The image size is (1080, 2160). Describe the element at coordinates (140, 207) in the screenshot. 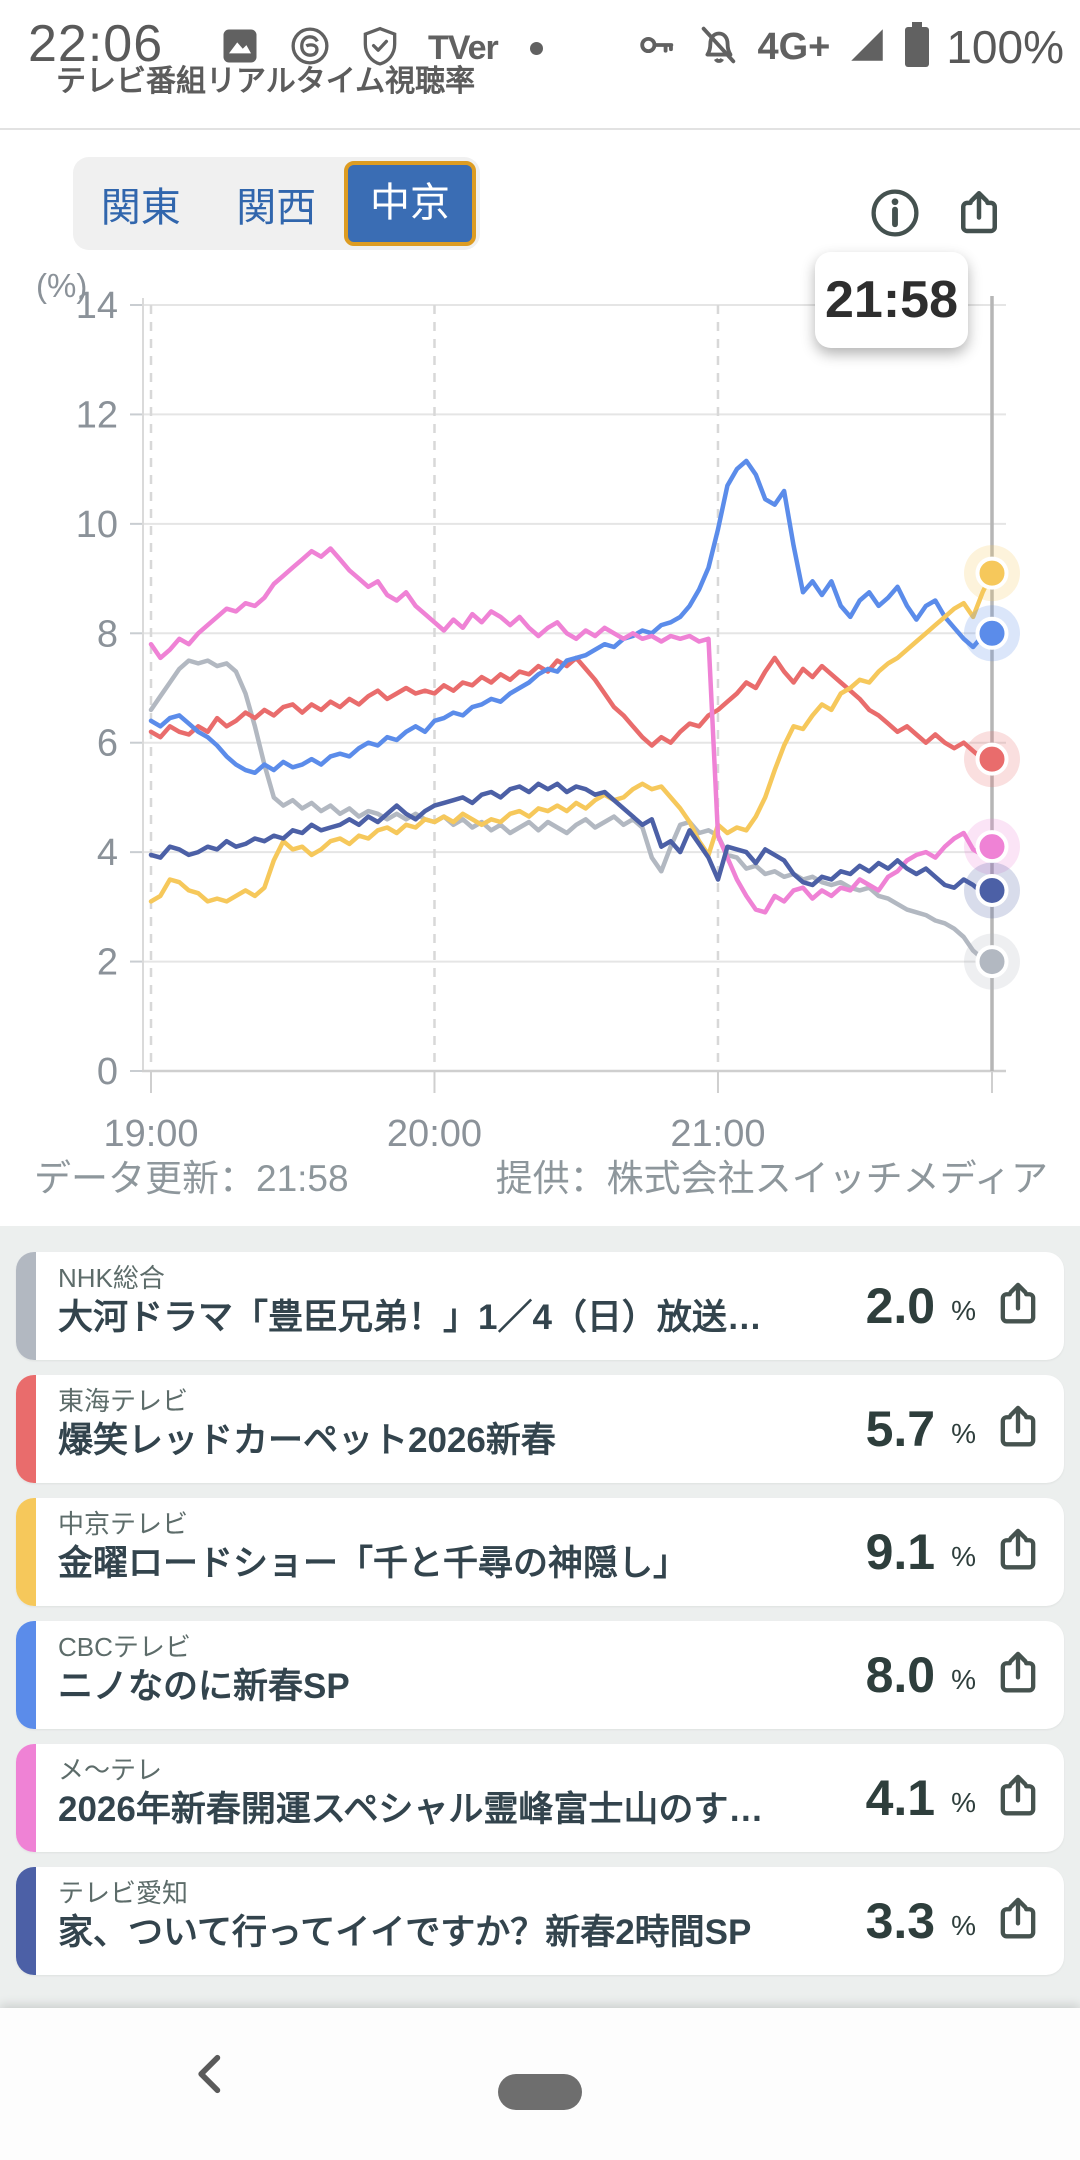

I see `tab-kanto: 関東` at that location.